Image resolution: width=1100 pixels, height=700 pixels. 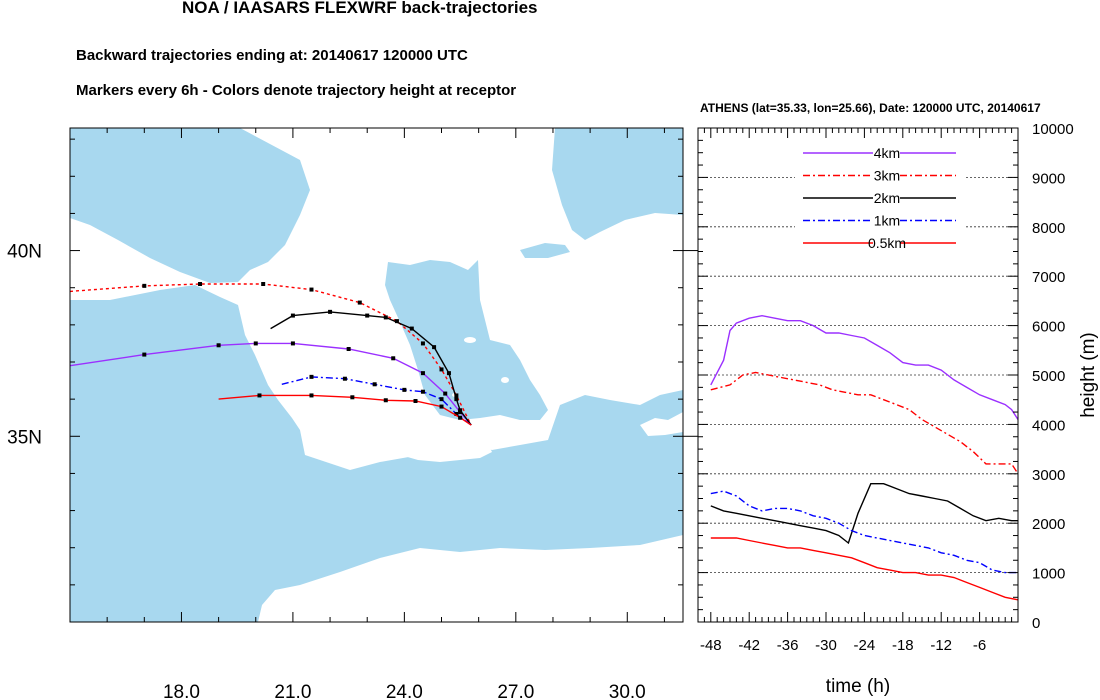 I want to click on chart-title: NOA / IAASARS FLEXWRF back-trajectories, so click(x=360, y=8).